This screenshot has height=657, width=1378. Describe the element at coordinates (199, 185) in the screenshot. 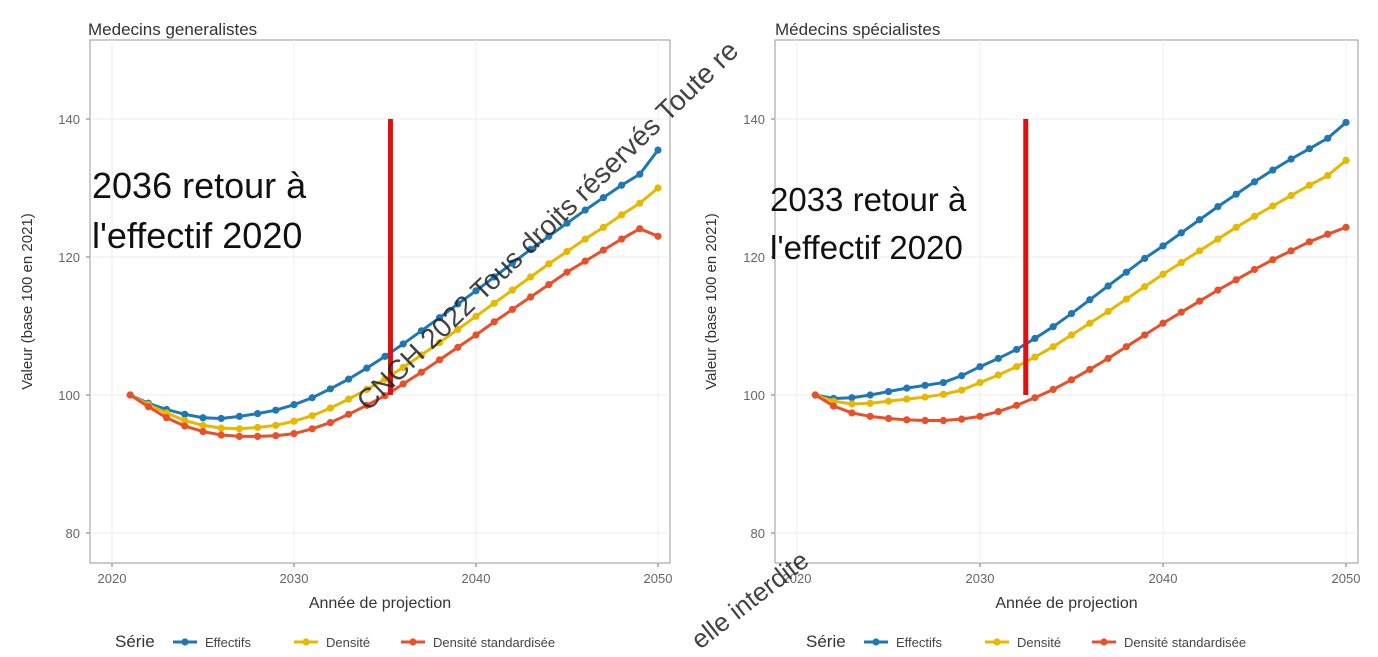

I see `annotation-text: 2036 retour à` at that location.